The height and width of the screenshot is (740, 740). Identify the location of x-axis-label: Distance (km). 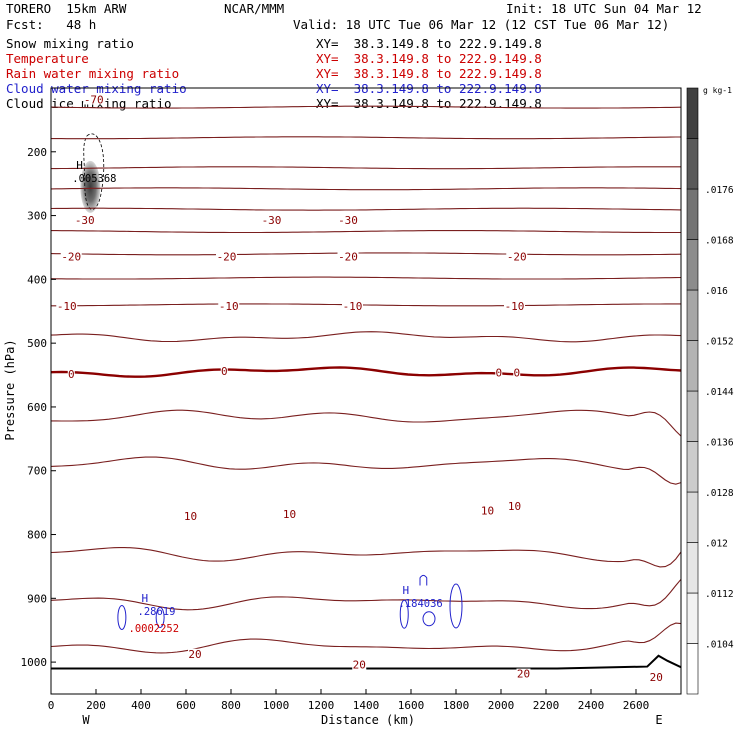
(368, 720).